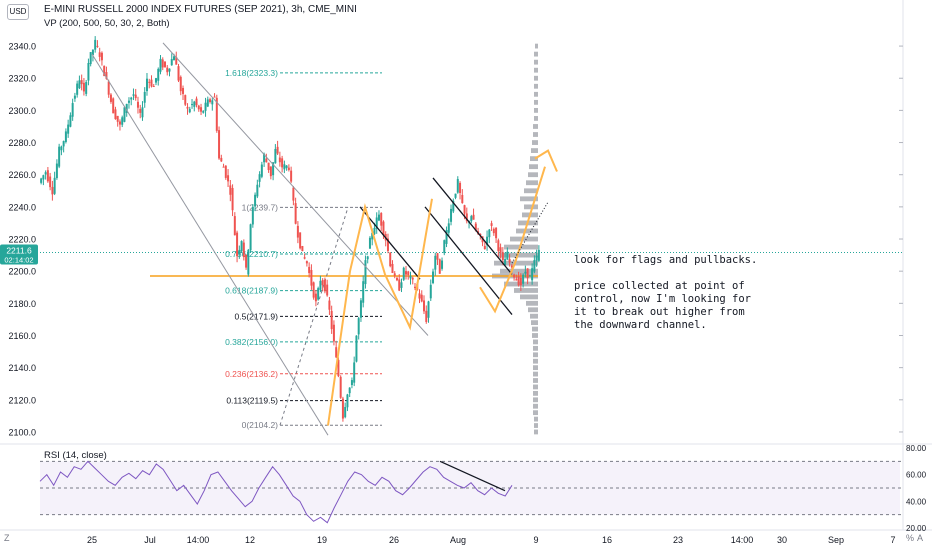 The height and width of the screenshot is (555, 932). What do you see at coordinates (390, 243) in the screenshot?
I see `flag-line-upper` at bounding box center [390, 243].